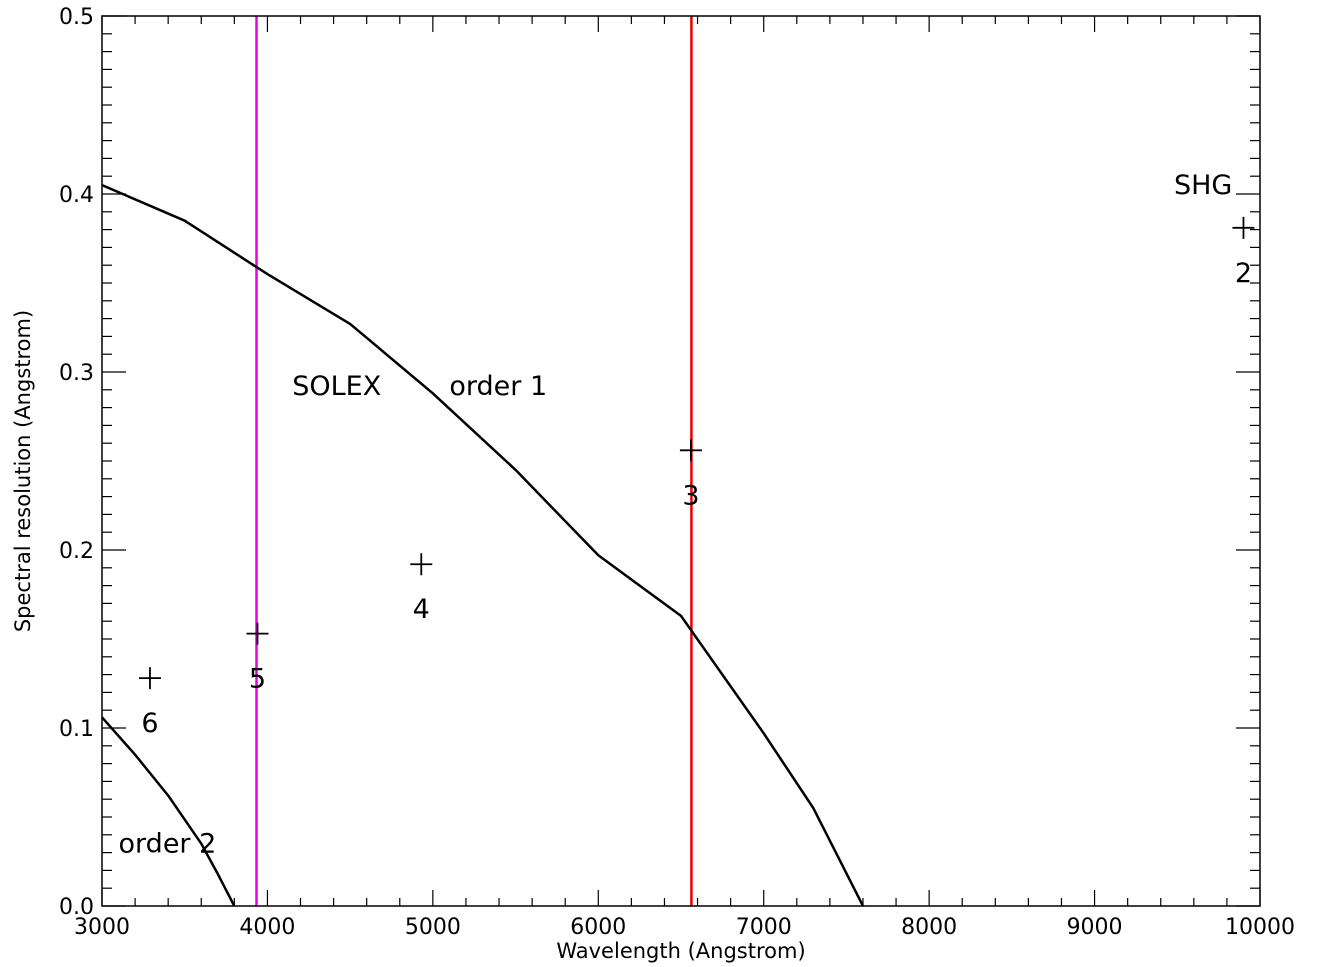 The width and height of the screenshot is (1319, 967). What do you see at coordinates (76, 729) in the screenshot?
I see `y-tick-label: 0.1` at bounding box center [76, 729].